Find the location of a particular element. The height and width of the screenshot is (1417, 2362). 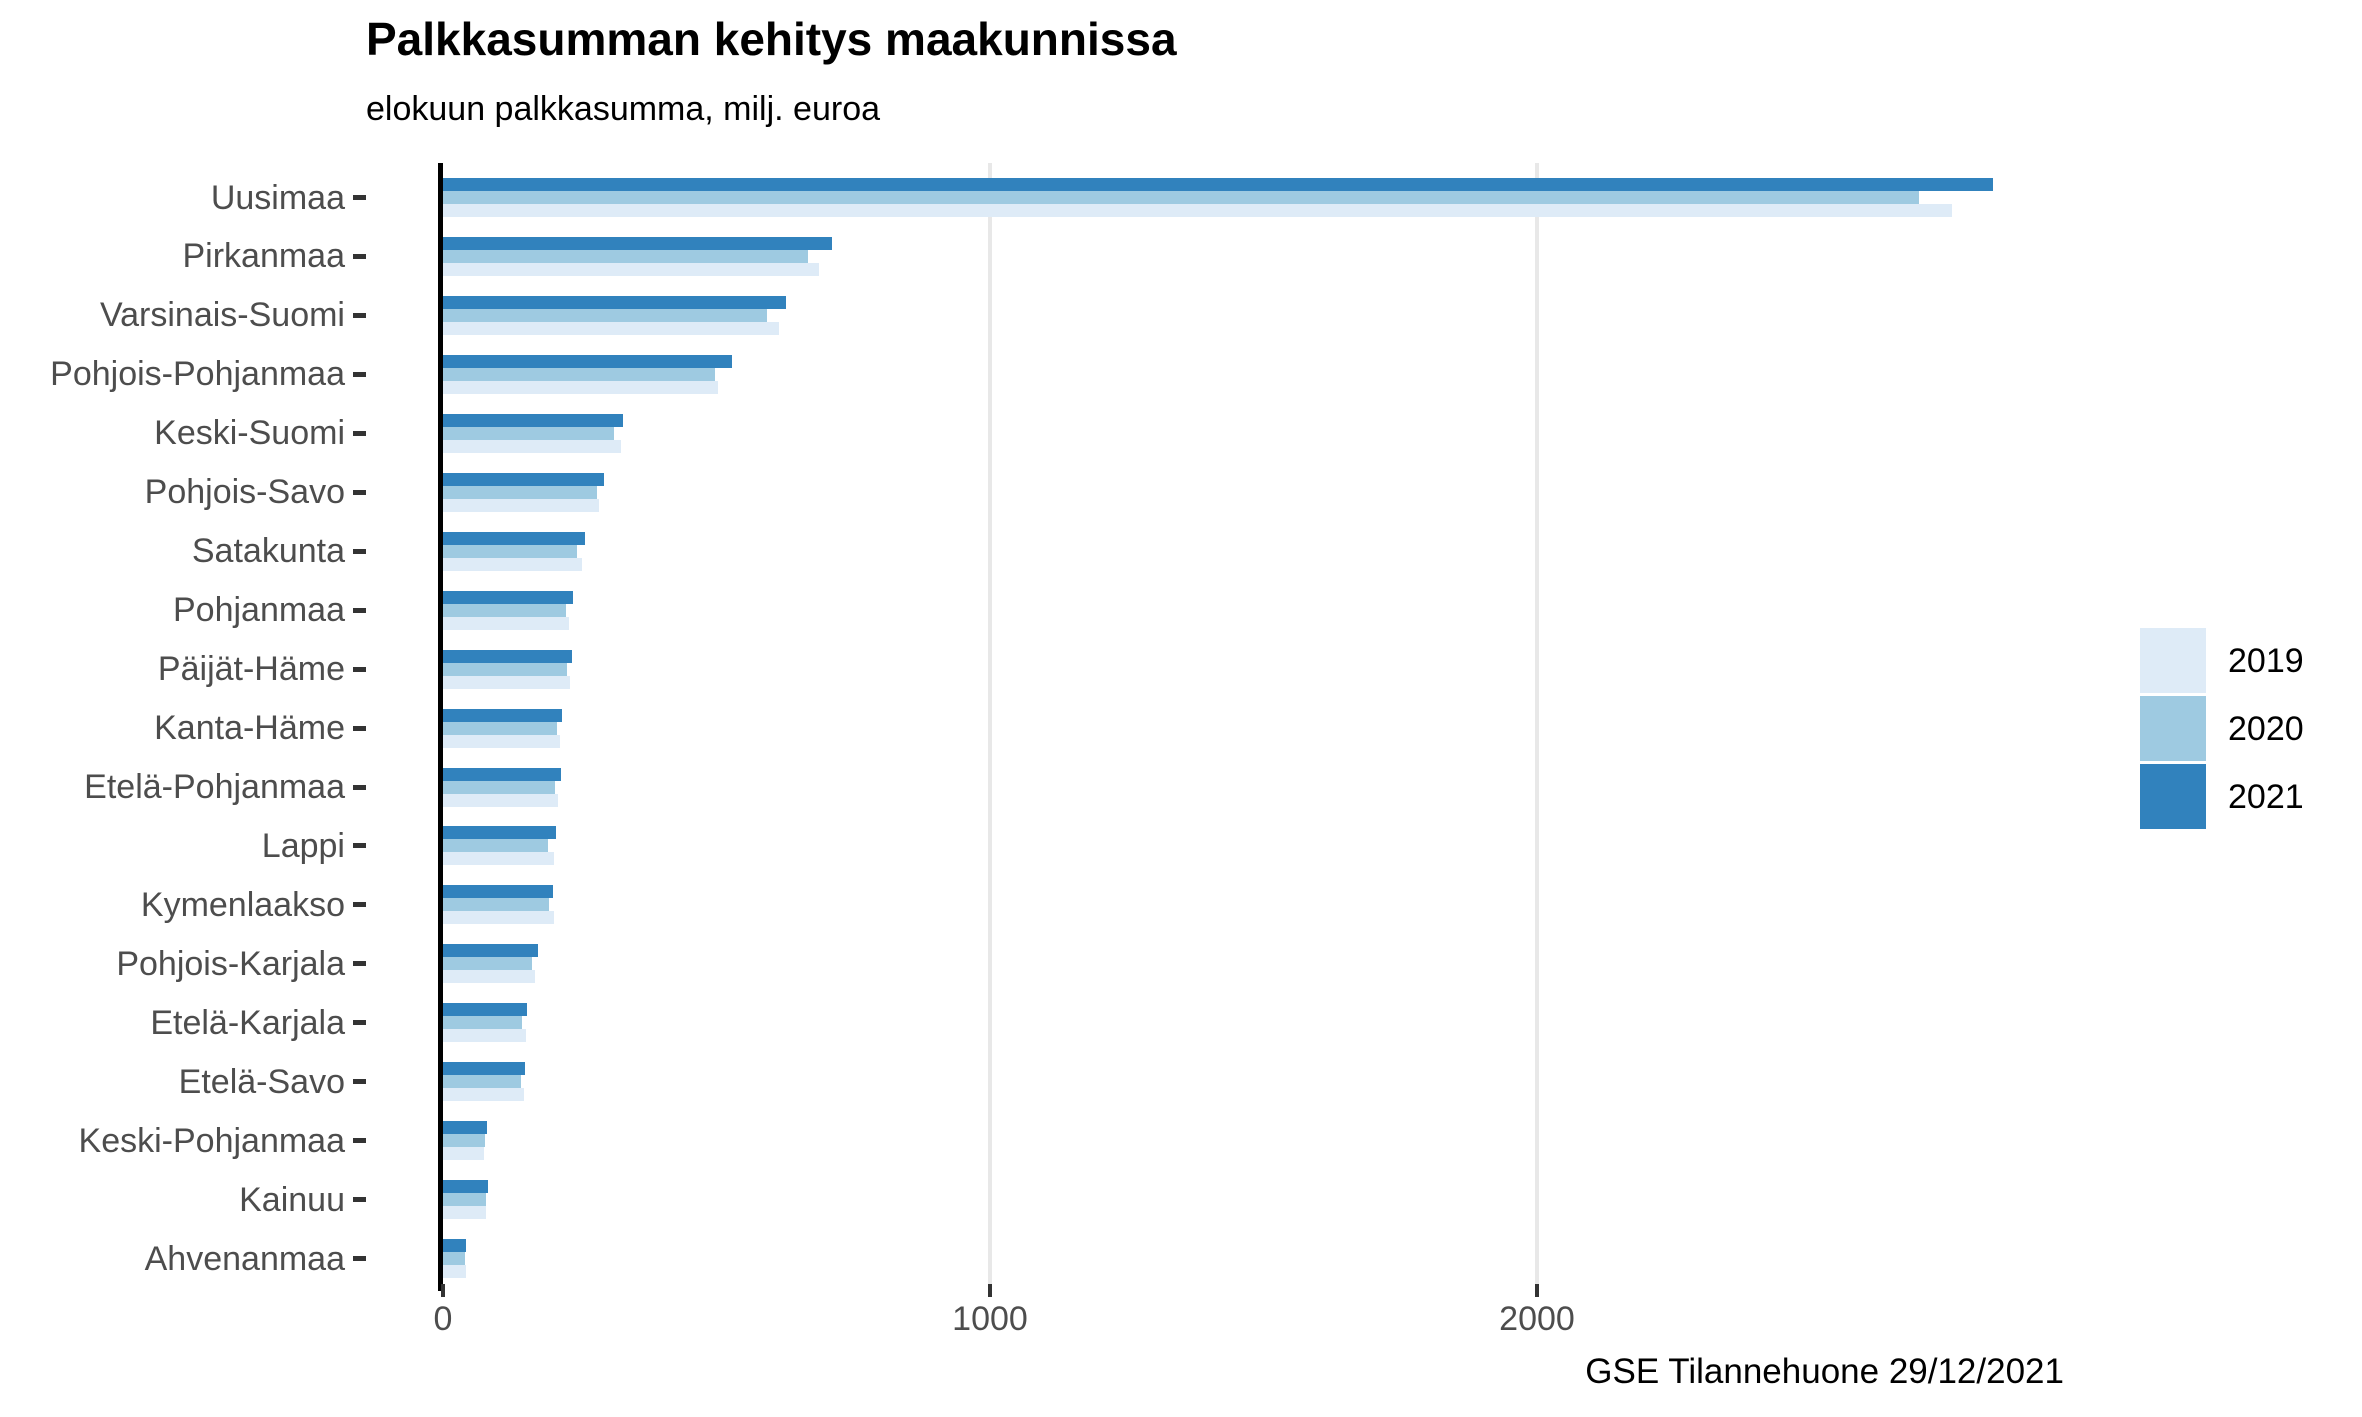

bar-Etelä-Karjala-2021 is located at coordinates (485, 1010).